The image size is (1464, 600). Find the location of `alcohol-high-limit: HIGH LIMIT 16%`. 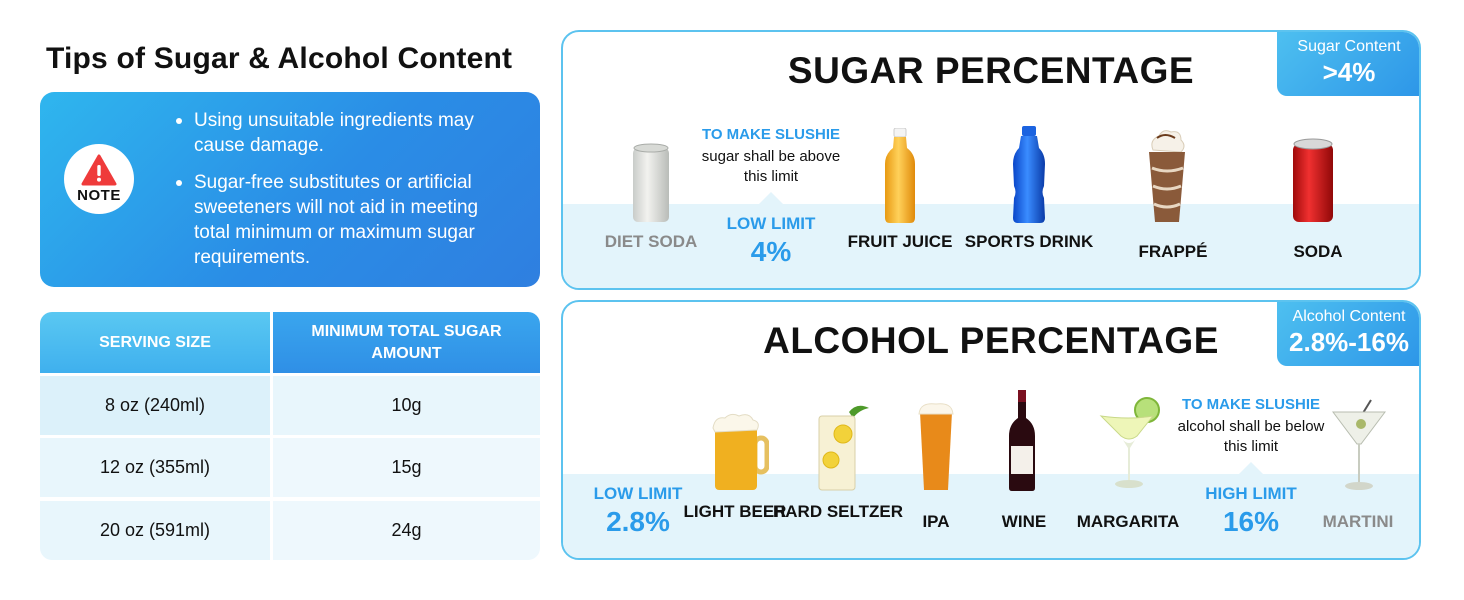

alcohol-high-limit: HIGH LIMIT 16% is located at coordinates (1251, 511).